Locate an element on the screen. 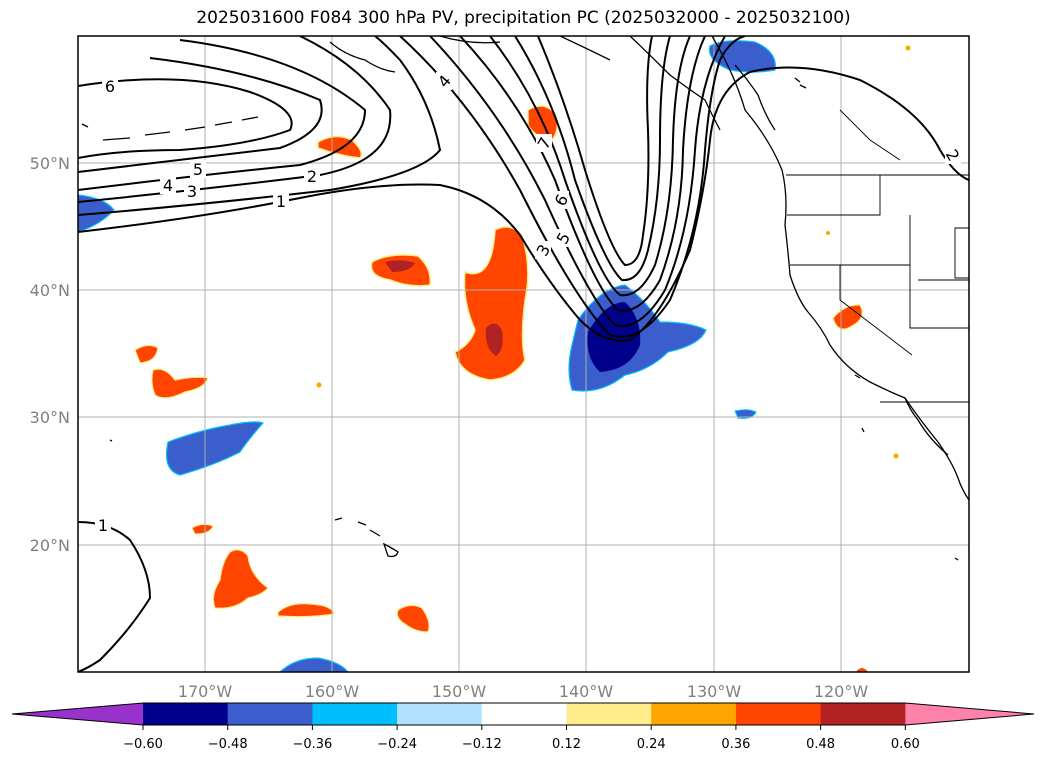 This screenshot has width=1047, height=765. lon-label: 170°W is located at coordinates (205, 691).